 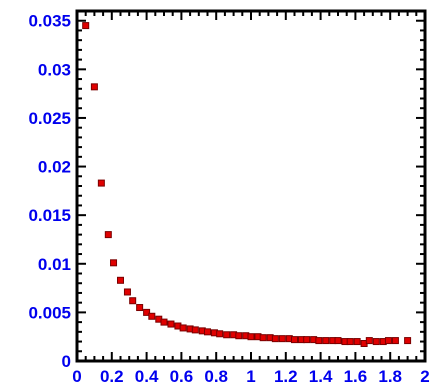 I want to click on y-tick-label: 0.015, so click(x=49, y=215).